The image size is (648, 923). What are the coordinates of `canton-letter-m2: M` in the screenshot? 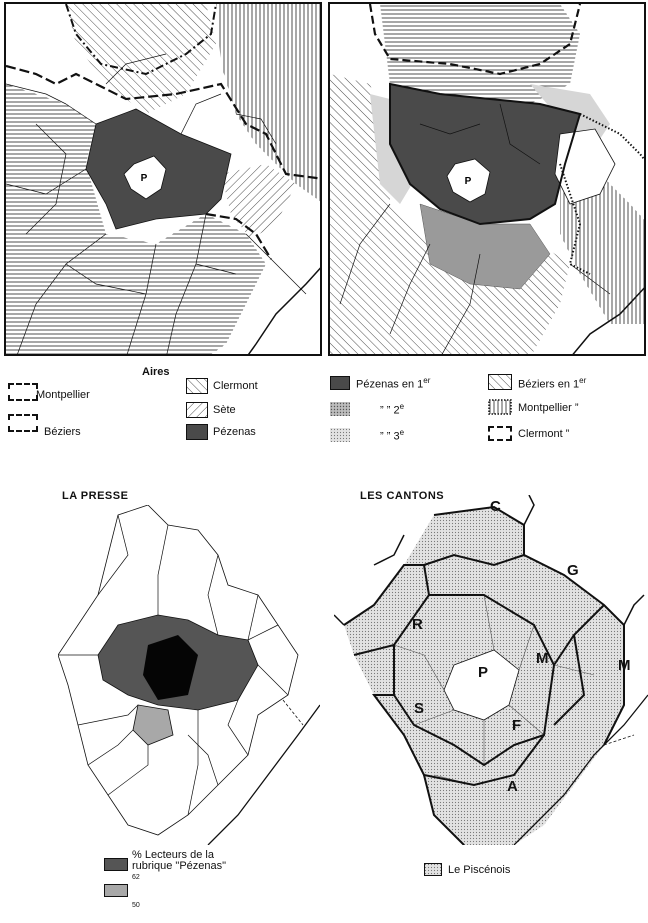 It's located at (624, 665).